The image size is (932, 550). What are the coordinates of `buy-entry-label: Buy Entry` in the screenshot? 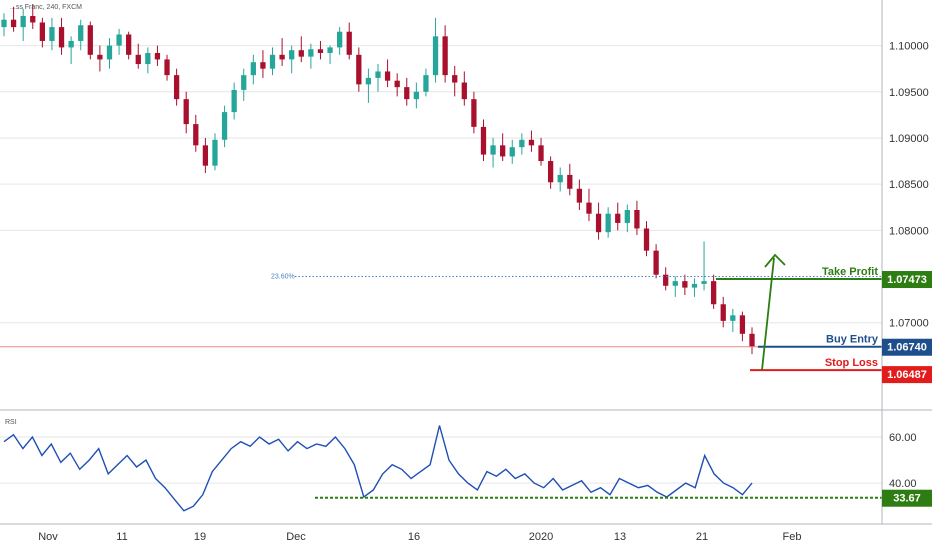 It's located at (852, 340).